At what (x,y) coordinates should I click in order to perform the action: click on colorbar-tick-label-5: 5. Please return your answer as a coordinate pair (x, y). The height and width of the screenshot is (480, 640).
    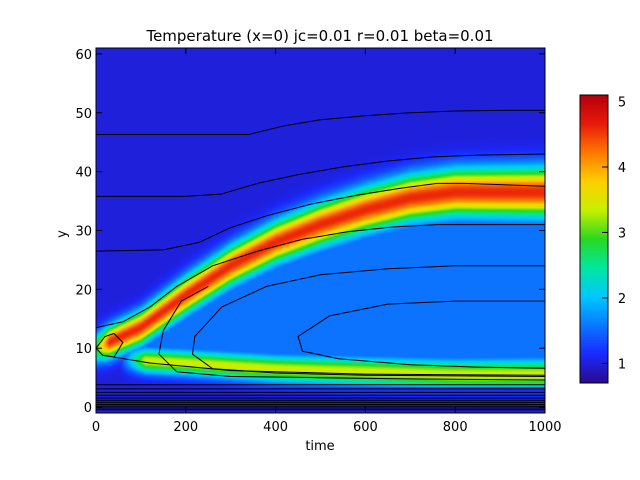
    Looking at the image, I should click on (622, 103).